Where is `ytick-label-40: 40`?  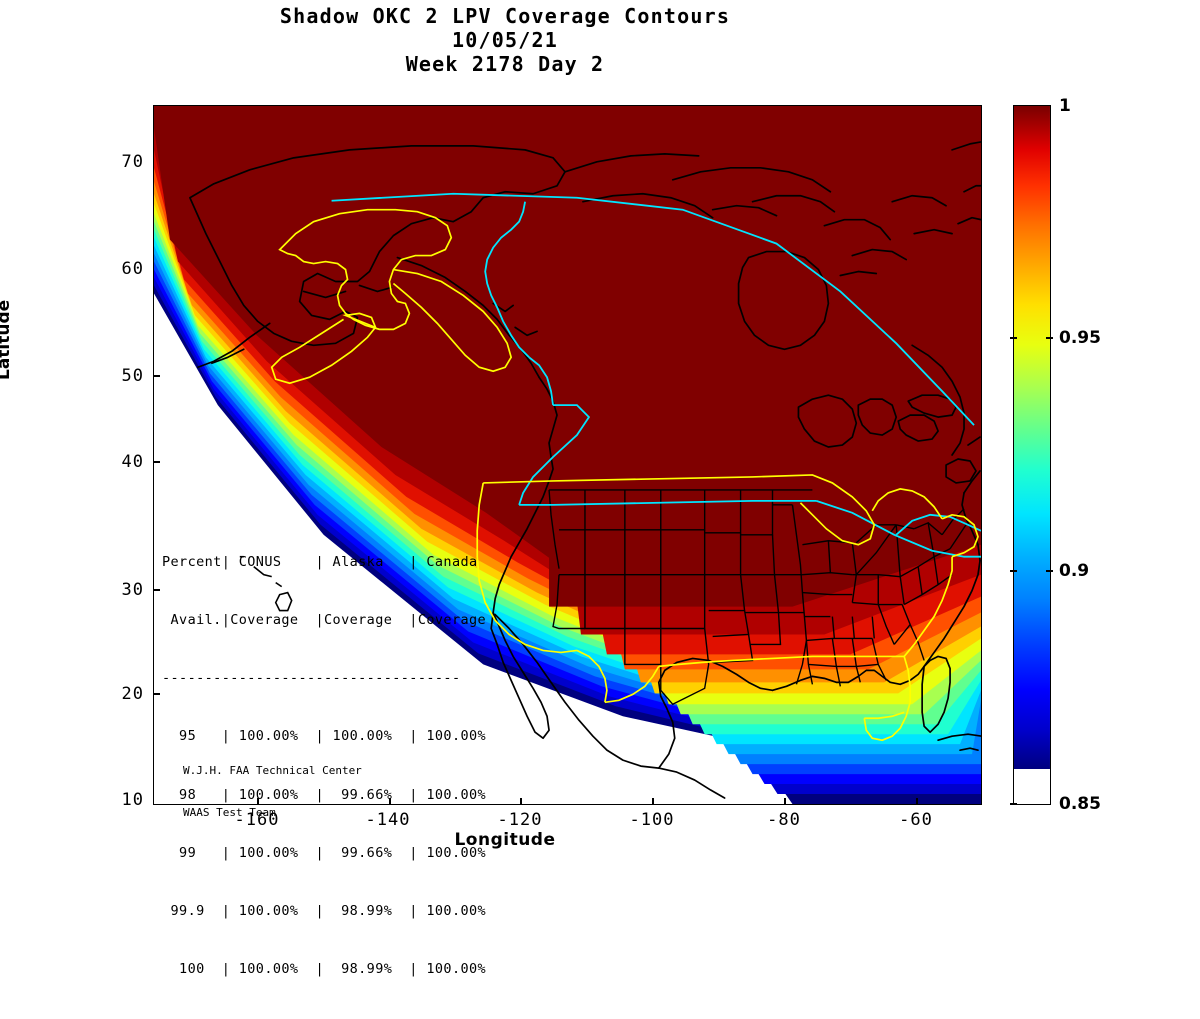
ytick-label-40: 40 is located at coordinates (132, 462).